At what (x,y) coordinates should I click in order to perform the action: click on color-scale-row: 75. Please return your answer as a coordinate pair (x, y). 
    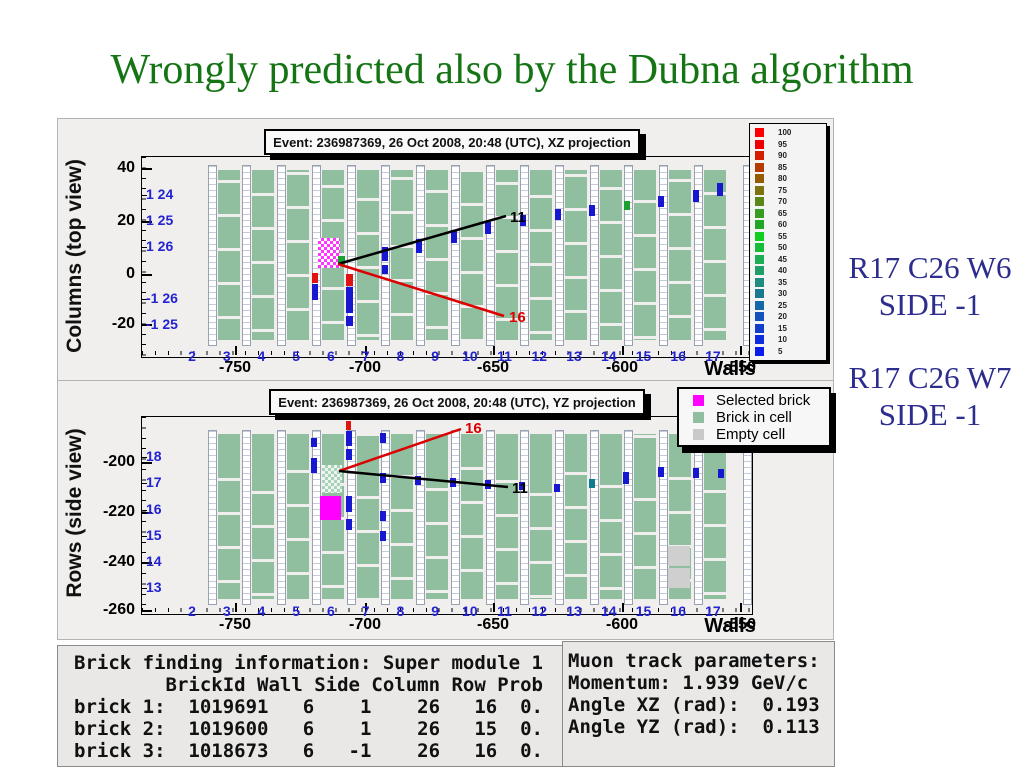
    Looking at the image, I should click on (788, 191).